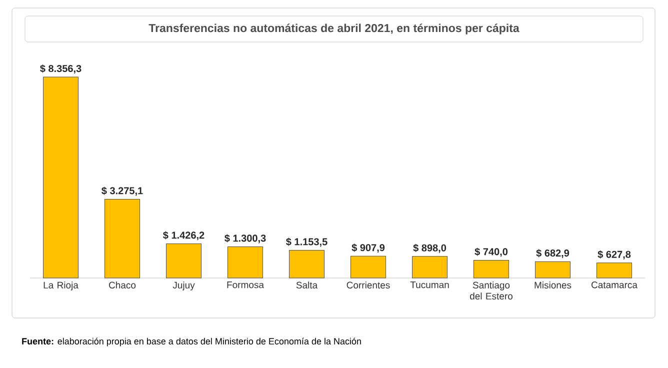 The image size is (668, 368). What do you see at coordinates (307, 285) in the screenshot?
I see `x-tick-label: Salta` at bounding box center [307, 285].